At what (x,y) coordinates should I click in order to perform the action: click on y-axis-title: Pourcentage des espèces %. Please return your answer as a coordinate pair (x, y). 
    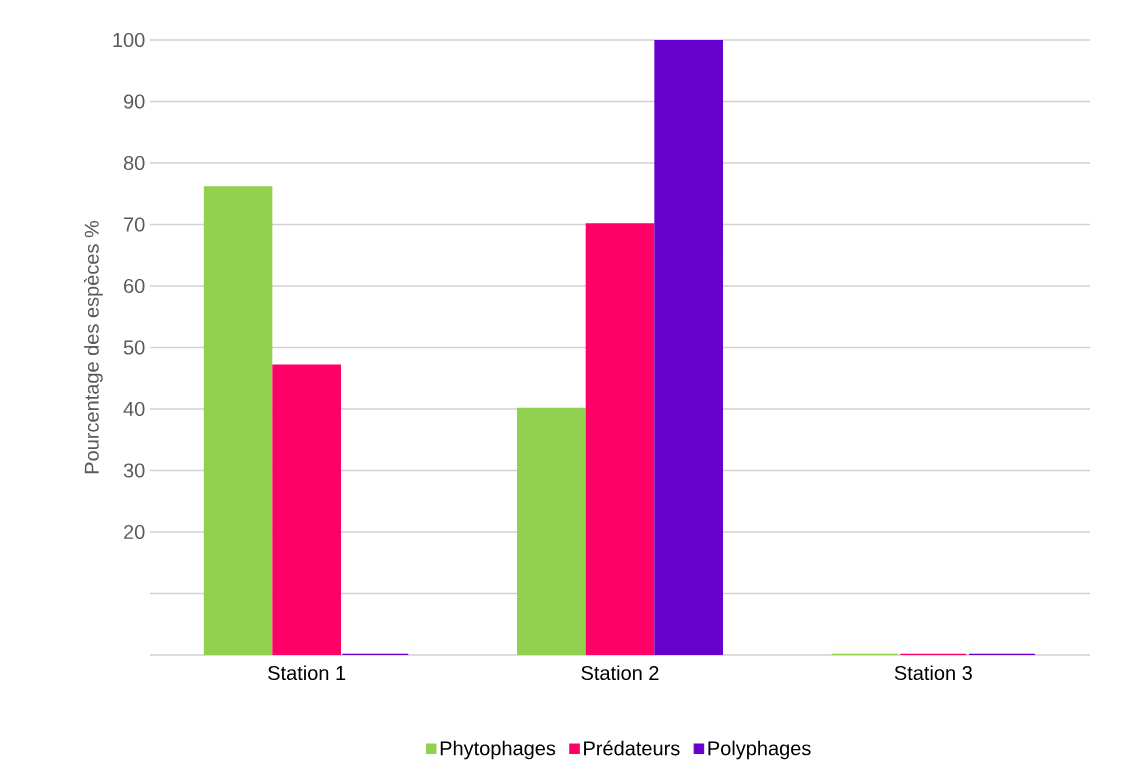
    Looking at the image, I should click on (93, 347).